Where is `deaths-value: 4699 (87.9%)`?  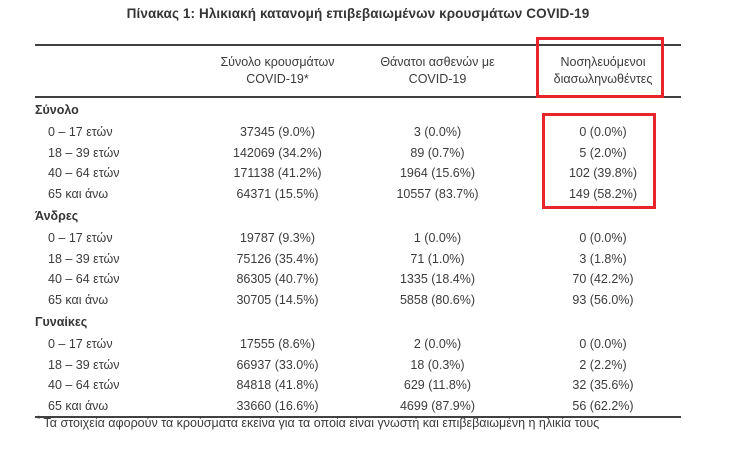
deaths-value: 4699 (87.9%) is located at coordinates (437, 405).